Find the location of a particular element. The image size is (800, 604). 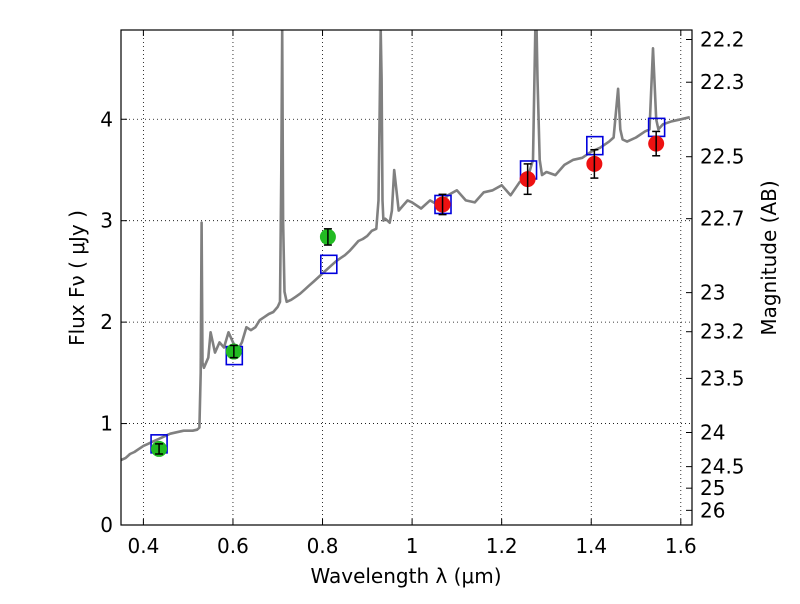

y2-axis-label: Magnitude (AB) is located at coordinates (769, 257).